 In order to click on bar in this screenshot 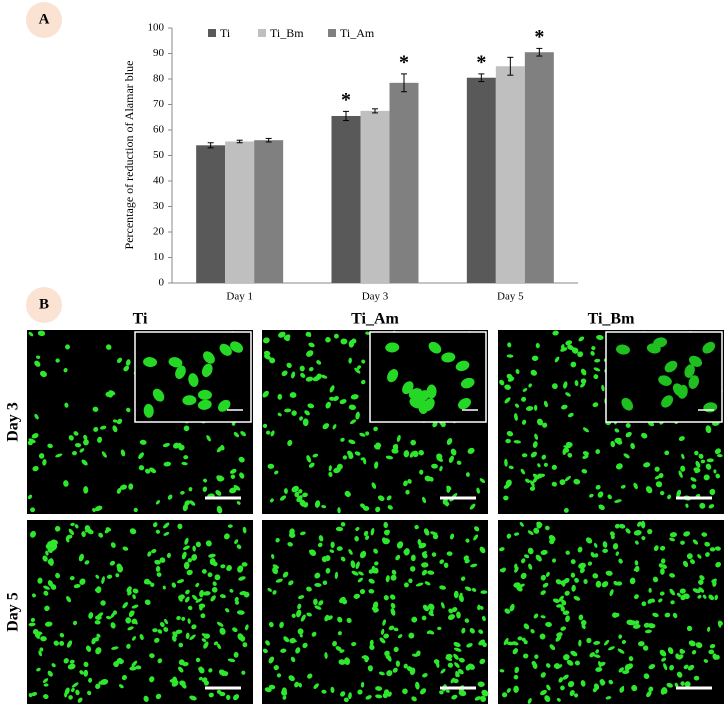, I will do `click(539, 167)`.